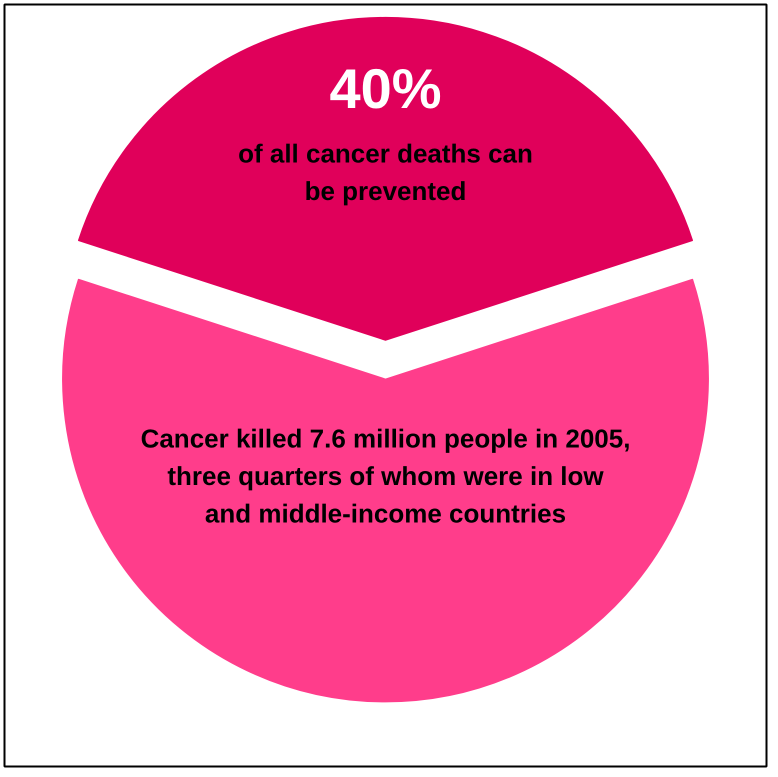  Describe the element at coordinates (385, 88) in the screenshot. I see `data-label: 40%` at that location.